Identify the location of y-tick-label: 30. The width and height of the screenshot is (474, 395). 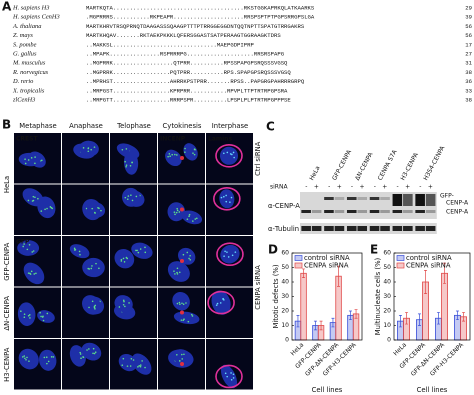
(387, 296).